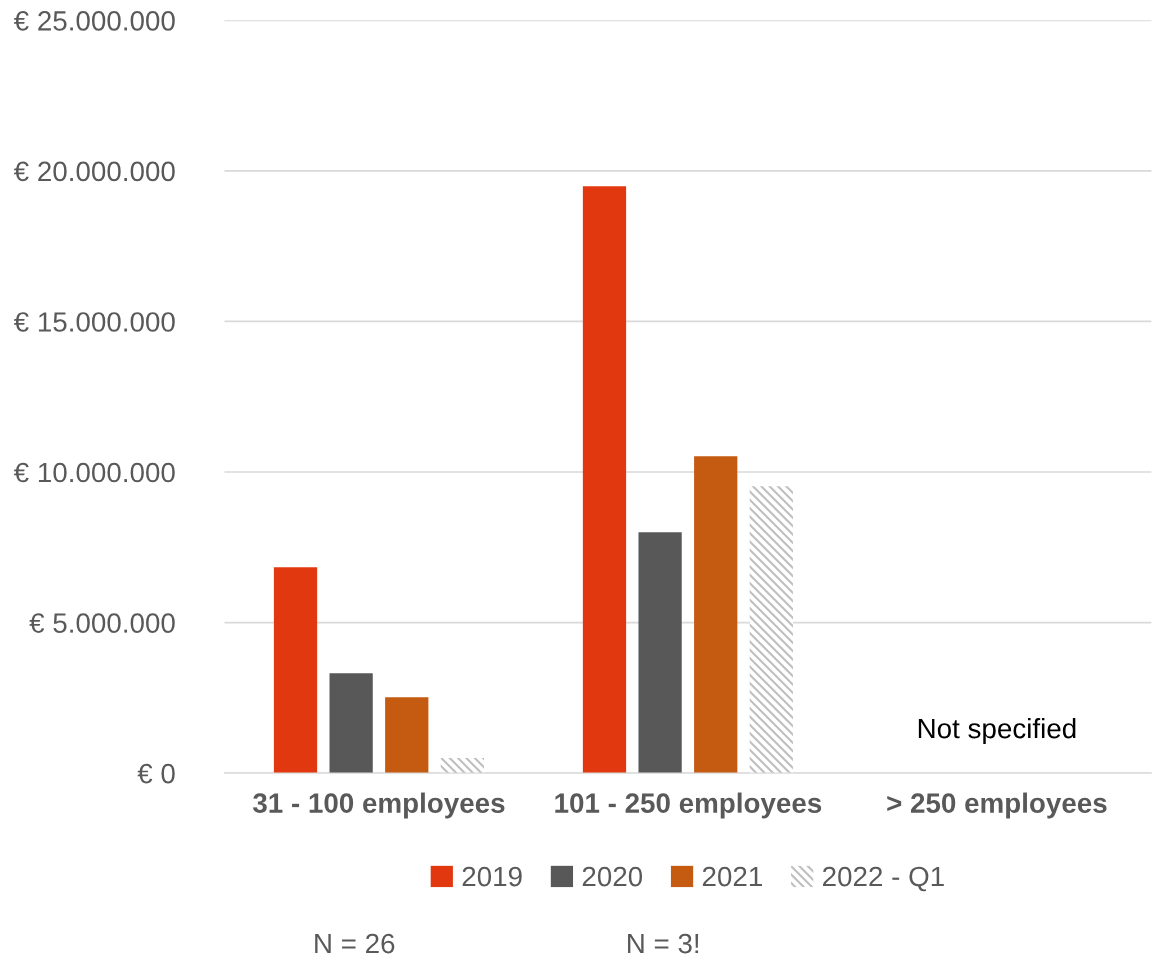  Describe the element at coordinates (156, 773) in the screenshot. I see `y-tick-label: € 0` at that location.